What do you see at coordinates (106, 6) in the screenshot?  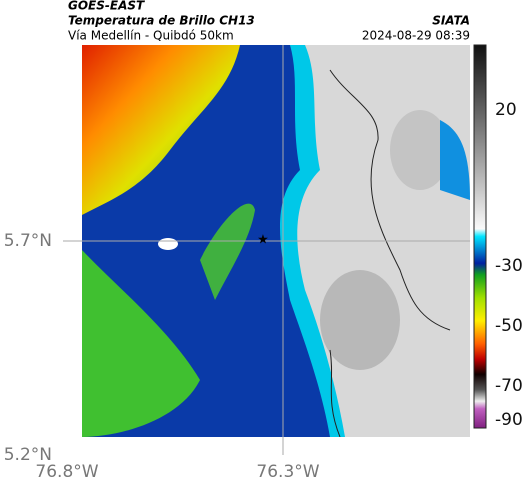 I see `source: GOES-EAST` at bounding box center [106, 6].